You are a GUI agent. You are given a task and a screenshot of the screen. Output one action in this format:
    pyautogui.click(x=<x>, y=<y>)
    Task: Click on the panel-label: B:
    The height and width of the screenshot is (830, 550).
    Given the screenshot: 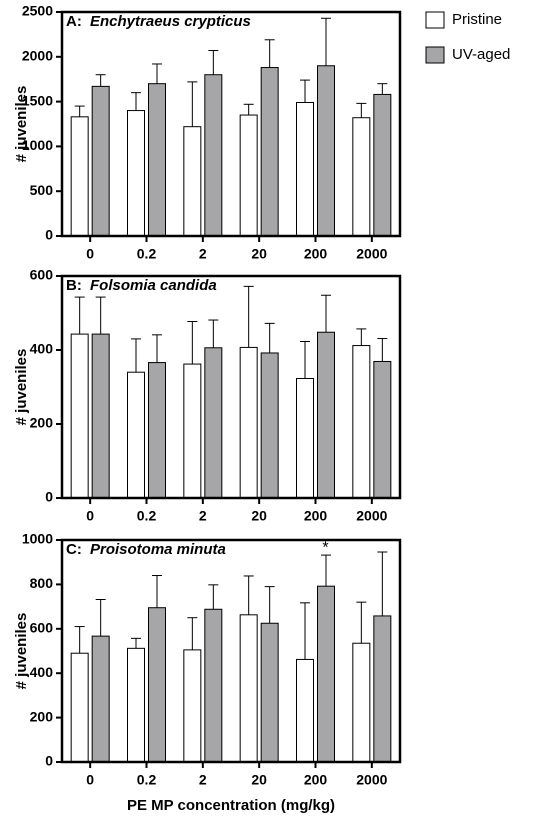 What is the action you would take?
    pyautogui.click(x=74, y=285)
    